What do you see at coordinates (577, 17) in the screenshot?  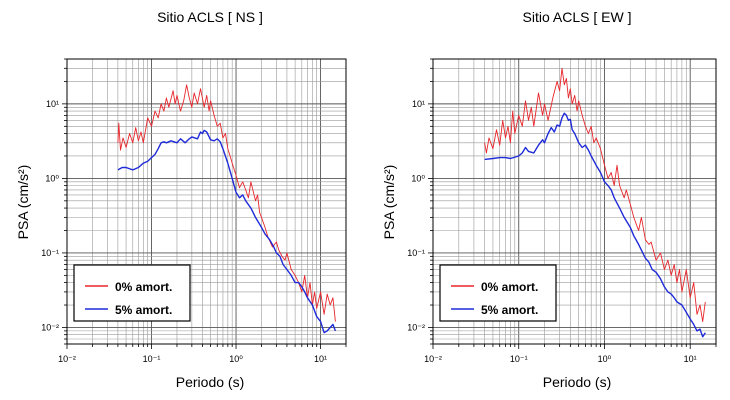 I see `chart-title: Sitio ACLS [ EW ]` at bounding box center [577, 17].